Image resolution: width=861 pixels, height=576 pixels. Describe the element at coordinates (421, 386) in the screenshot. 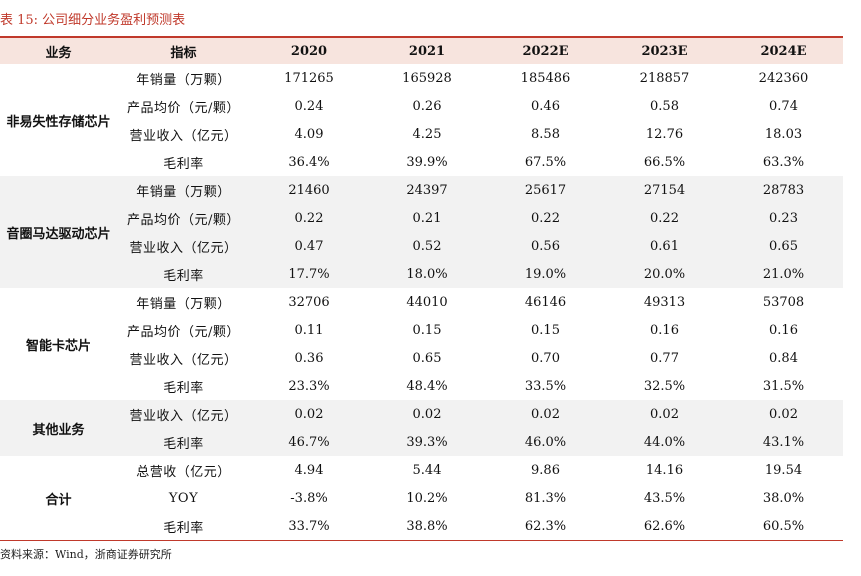

I see `table-row: 毛利率 23.3% 48.4% 33.5% 32.5% 31.5%` at that location.